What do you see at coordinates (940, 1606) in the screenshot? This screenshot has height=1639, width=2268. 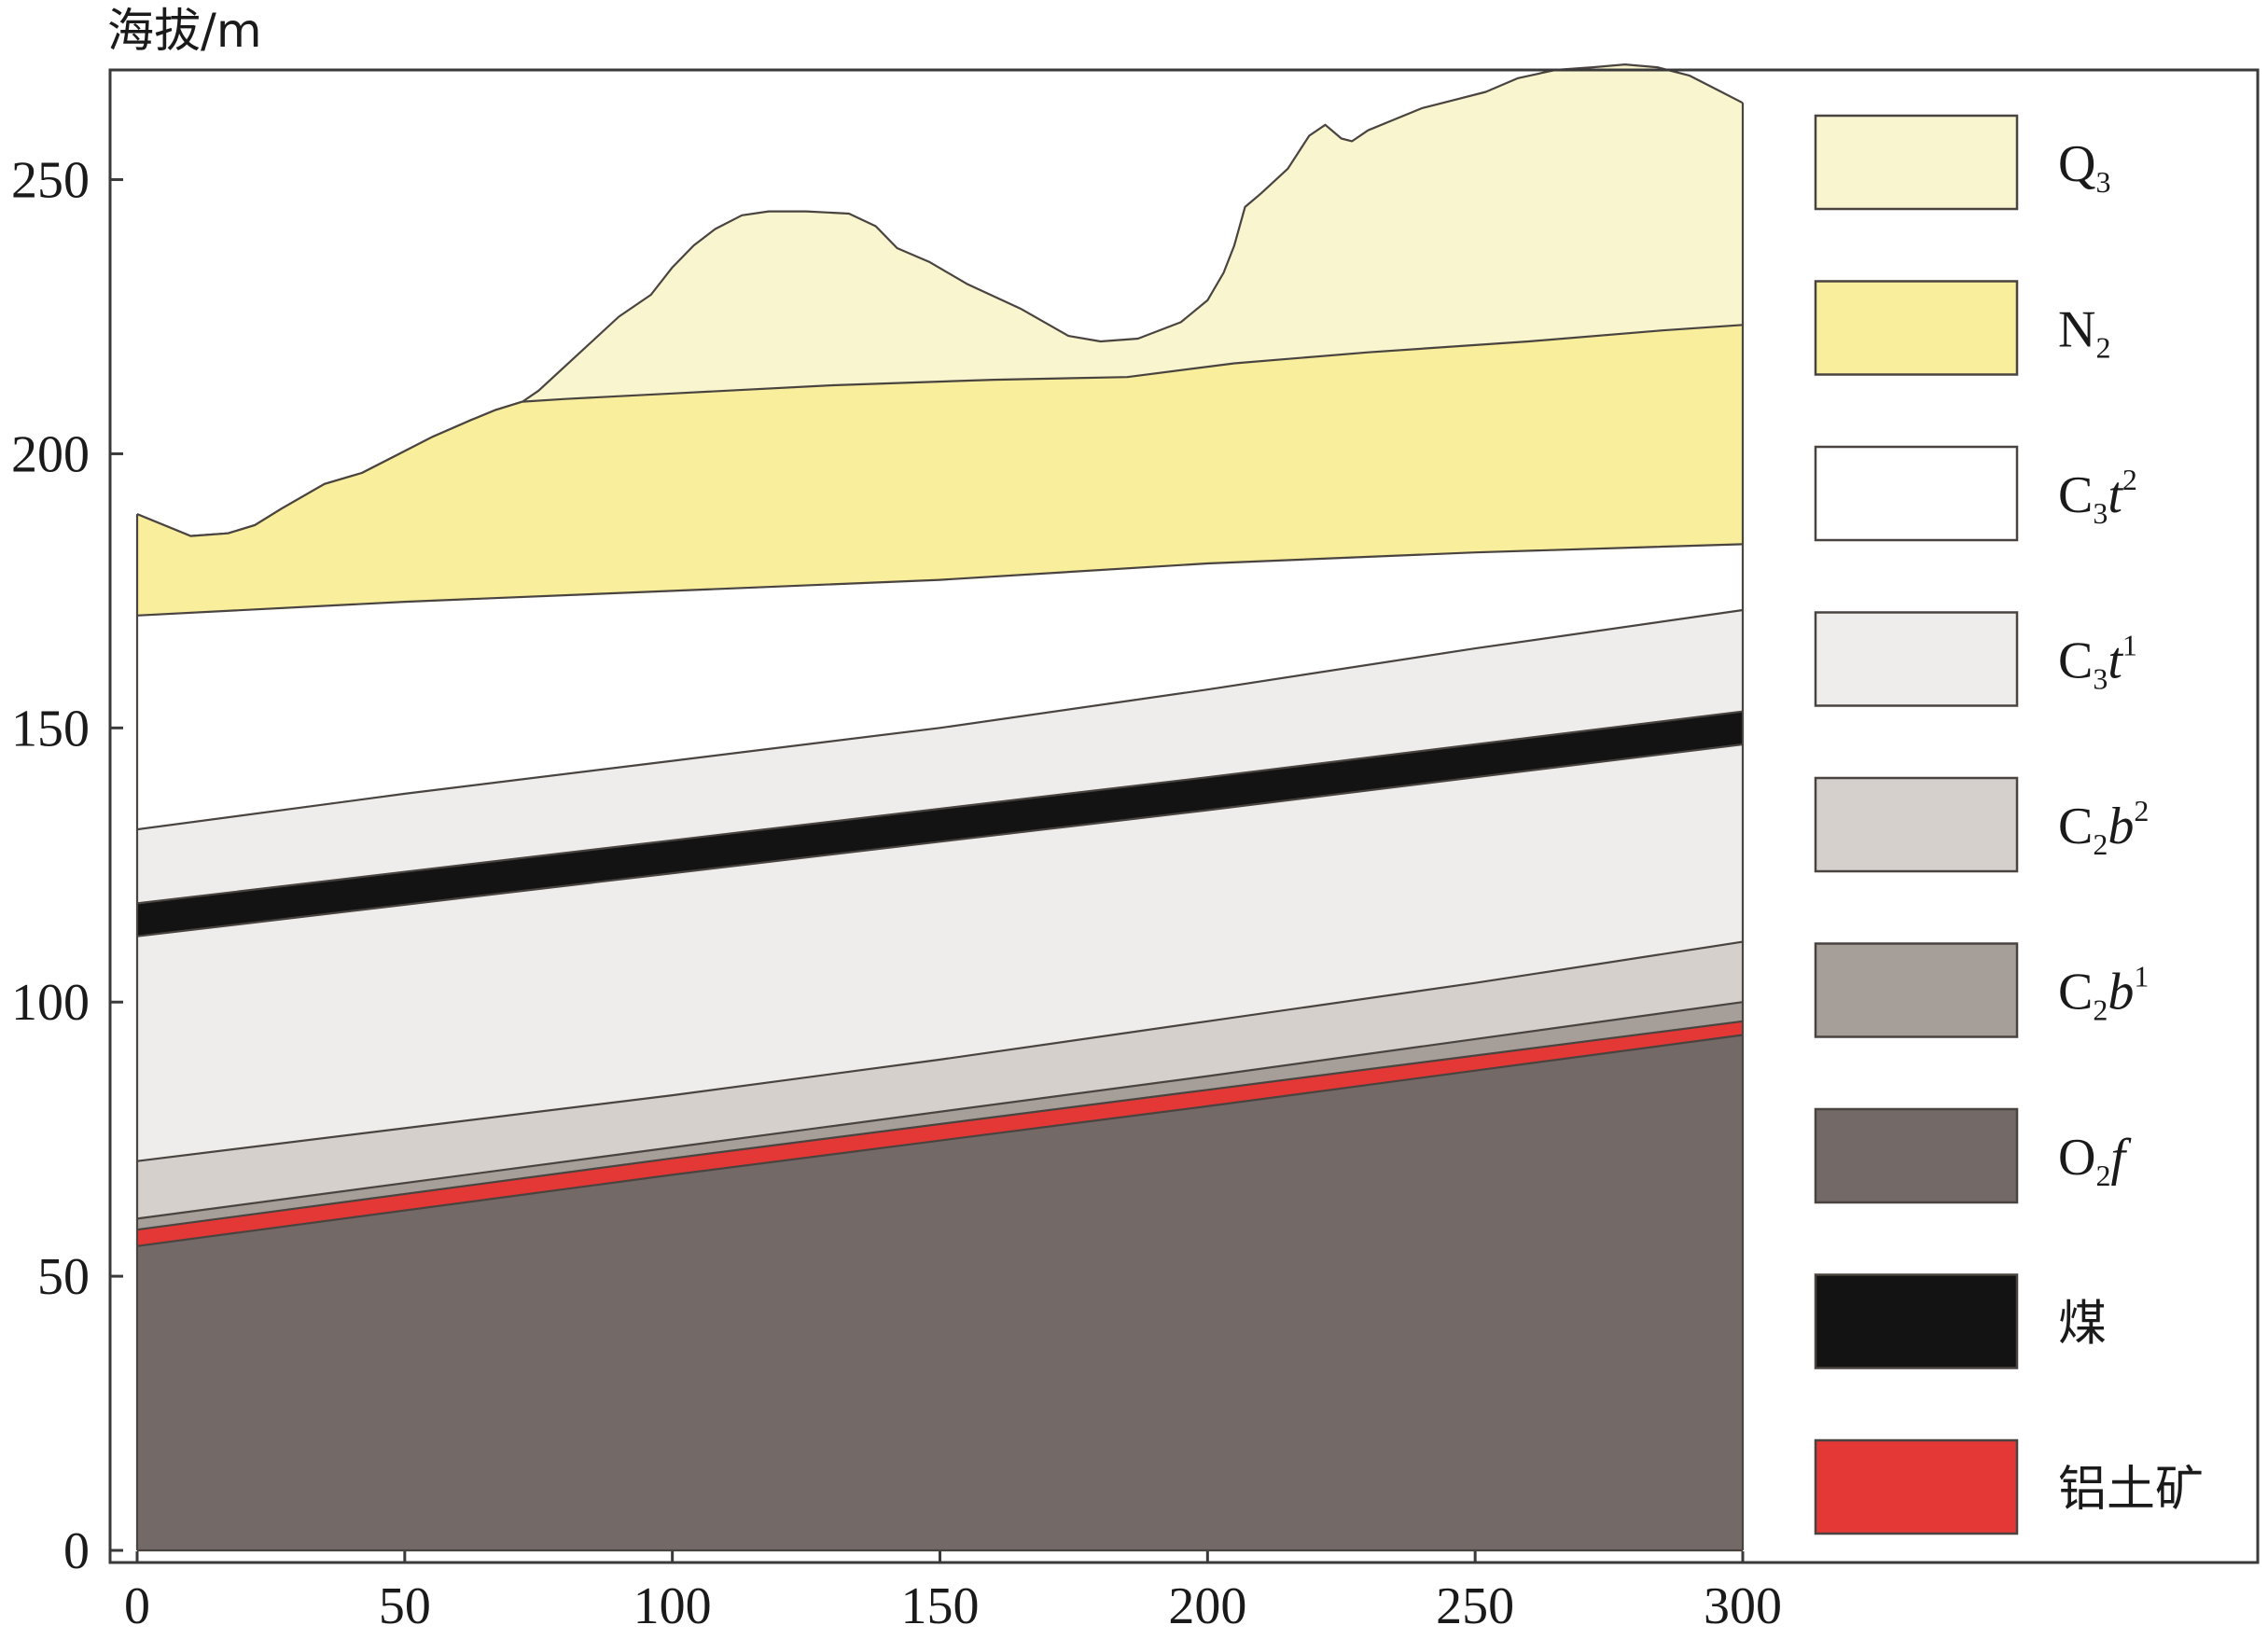 I see `x-tick-label: 150` at bounding box center [940, 1606].